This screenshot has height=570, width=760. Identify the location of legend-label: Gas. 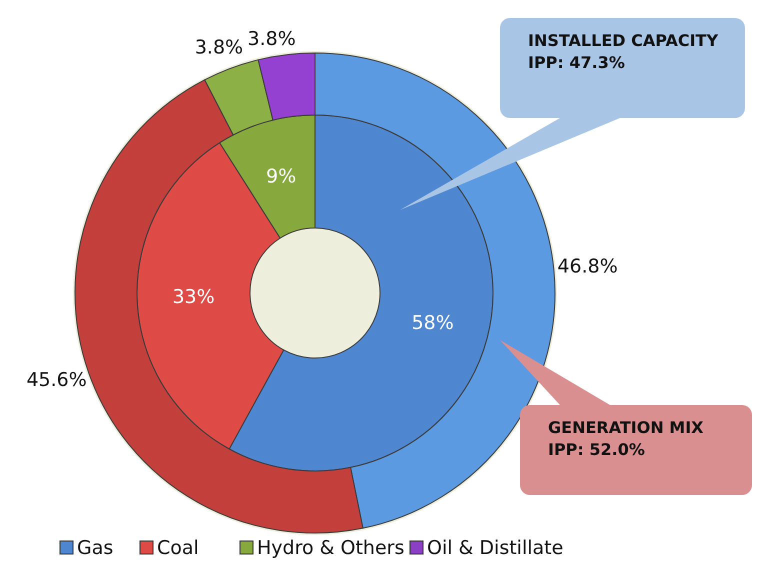
(95, 548).